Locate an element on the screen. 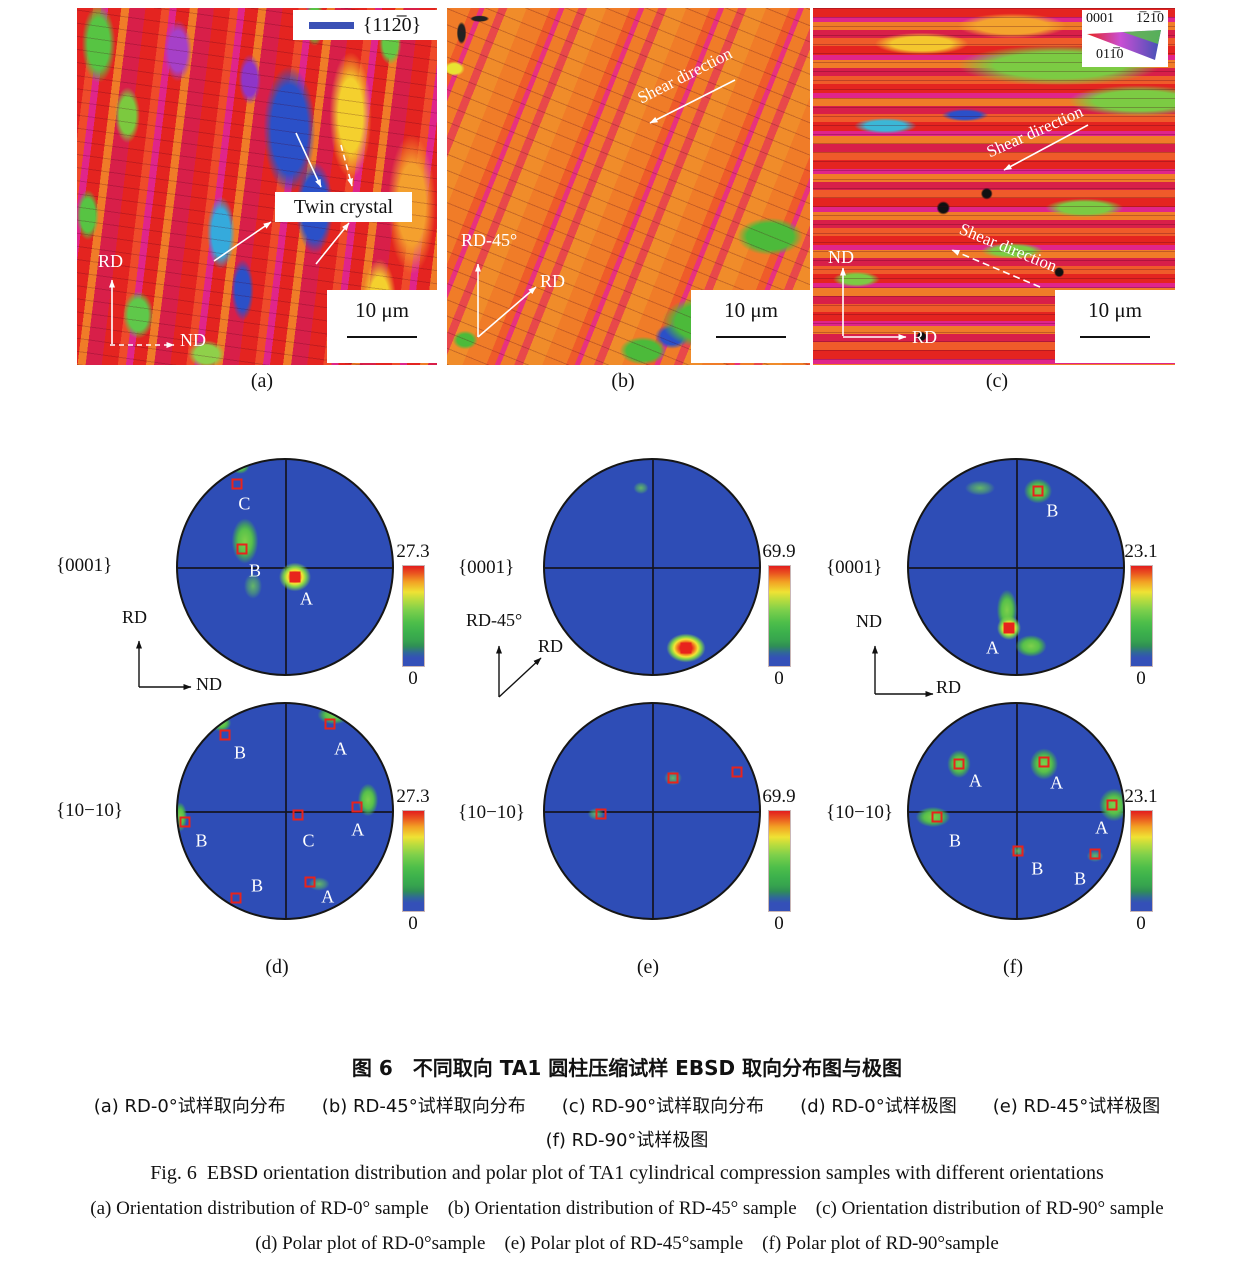 This screenshot has width=1254, height=1268. map-c-nd-axis-label: ND is located at coordinates (841, 257).